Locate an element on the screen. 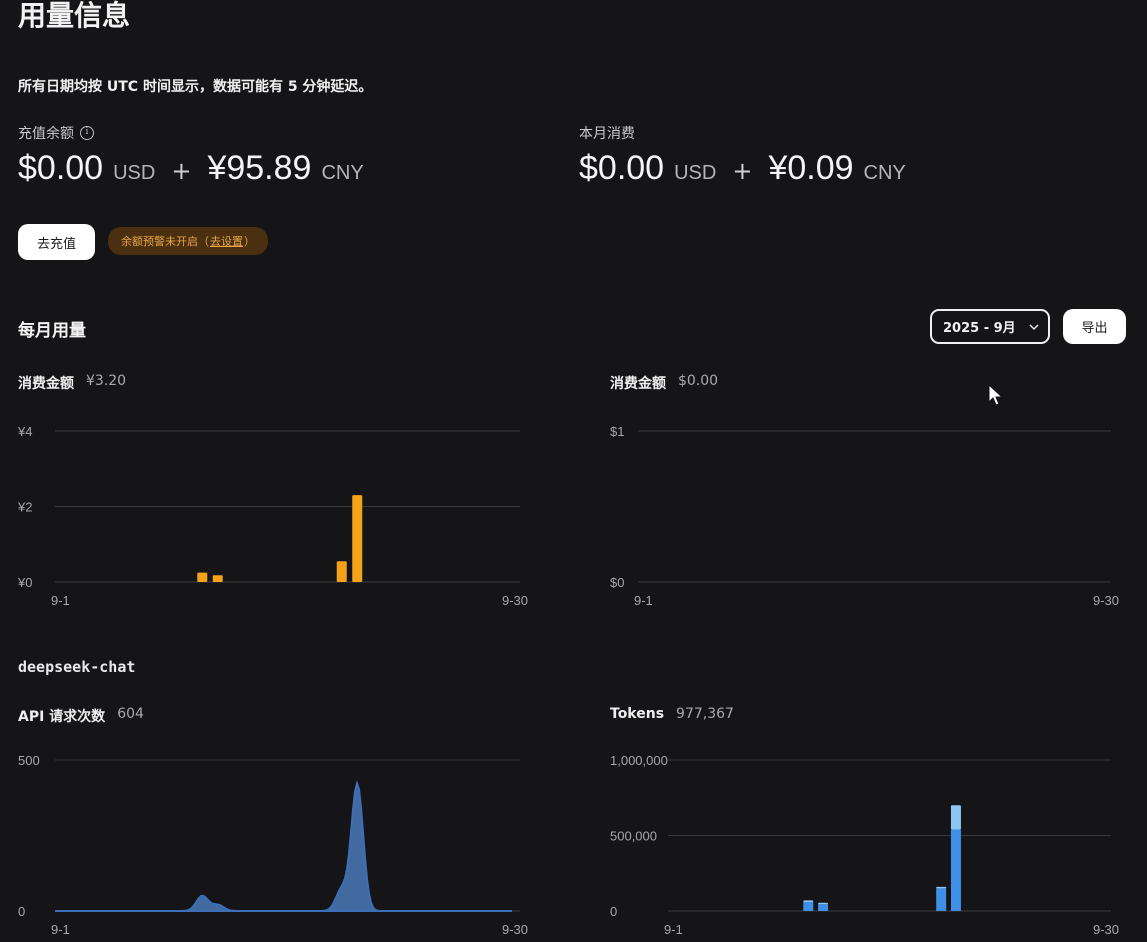 The image size is (1147, 942). spend-cny-total: ¥3.20 is located at coordinates (106, 381).